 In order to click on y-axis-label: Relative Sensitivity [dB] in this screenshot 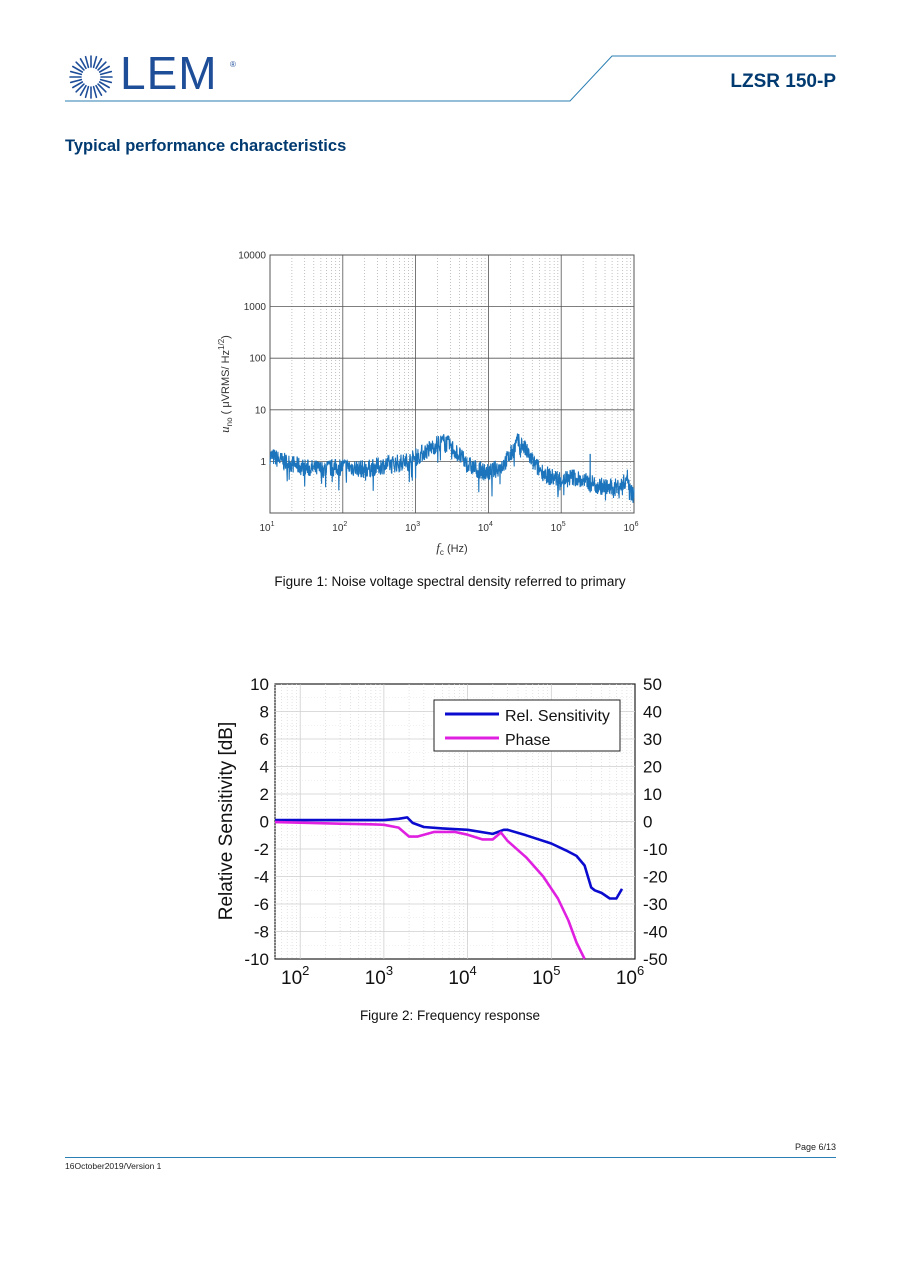, I will do `click(226, 821)`.